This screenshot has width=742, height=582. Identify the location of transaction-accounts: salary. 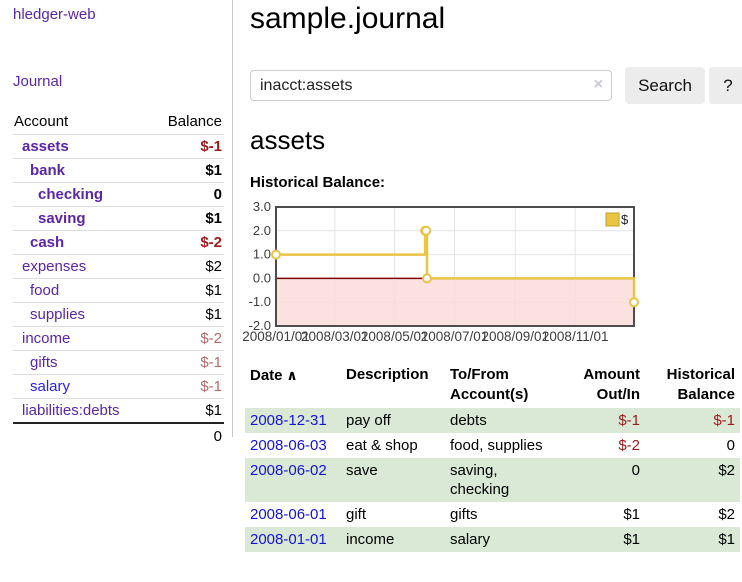
(470, 539).